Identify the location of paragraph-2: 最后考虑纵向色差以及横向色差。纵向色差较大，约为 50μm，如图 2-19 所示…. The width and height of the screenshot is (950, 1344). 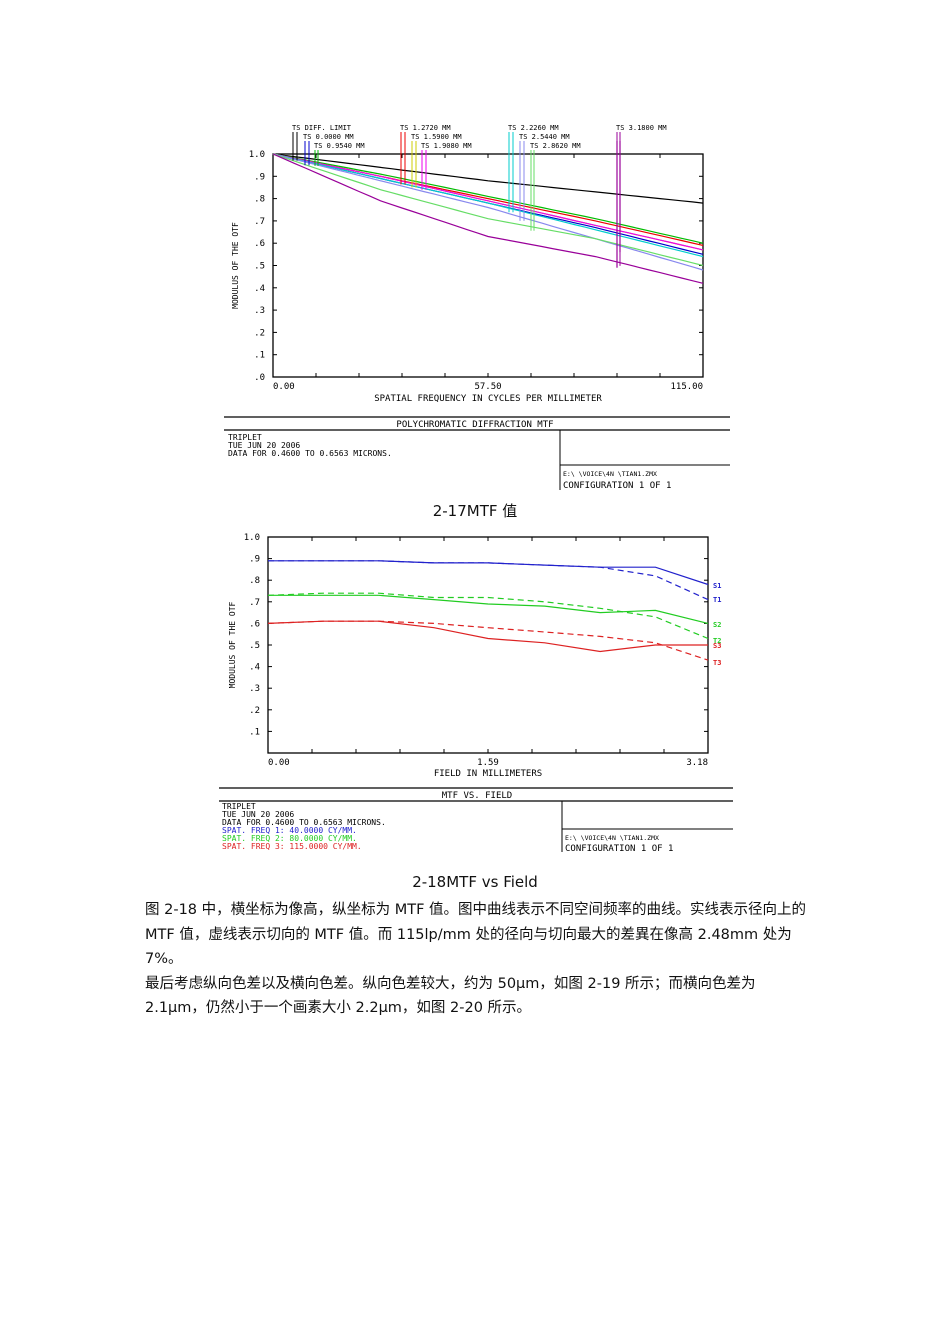
(450, 996).